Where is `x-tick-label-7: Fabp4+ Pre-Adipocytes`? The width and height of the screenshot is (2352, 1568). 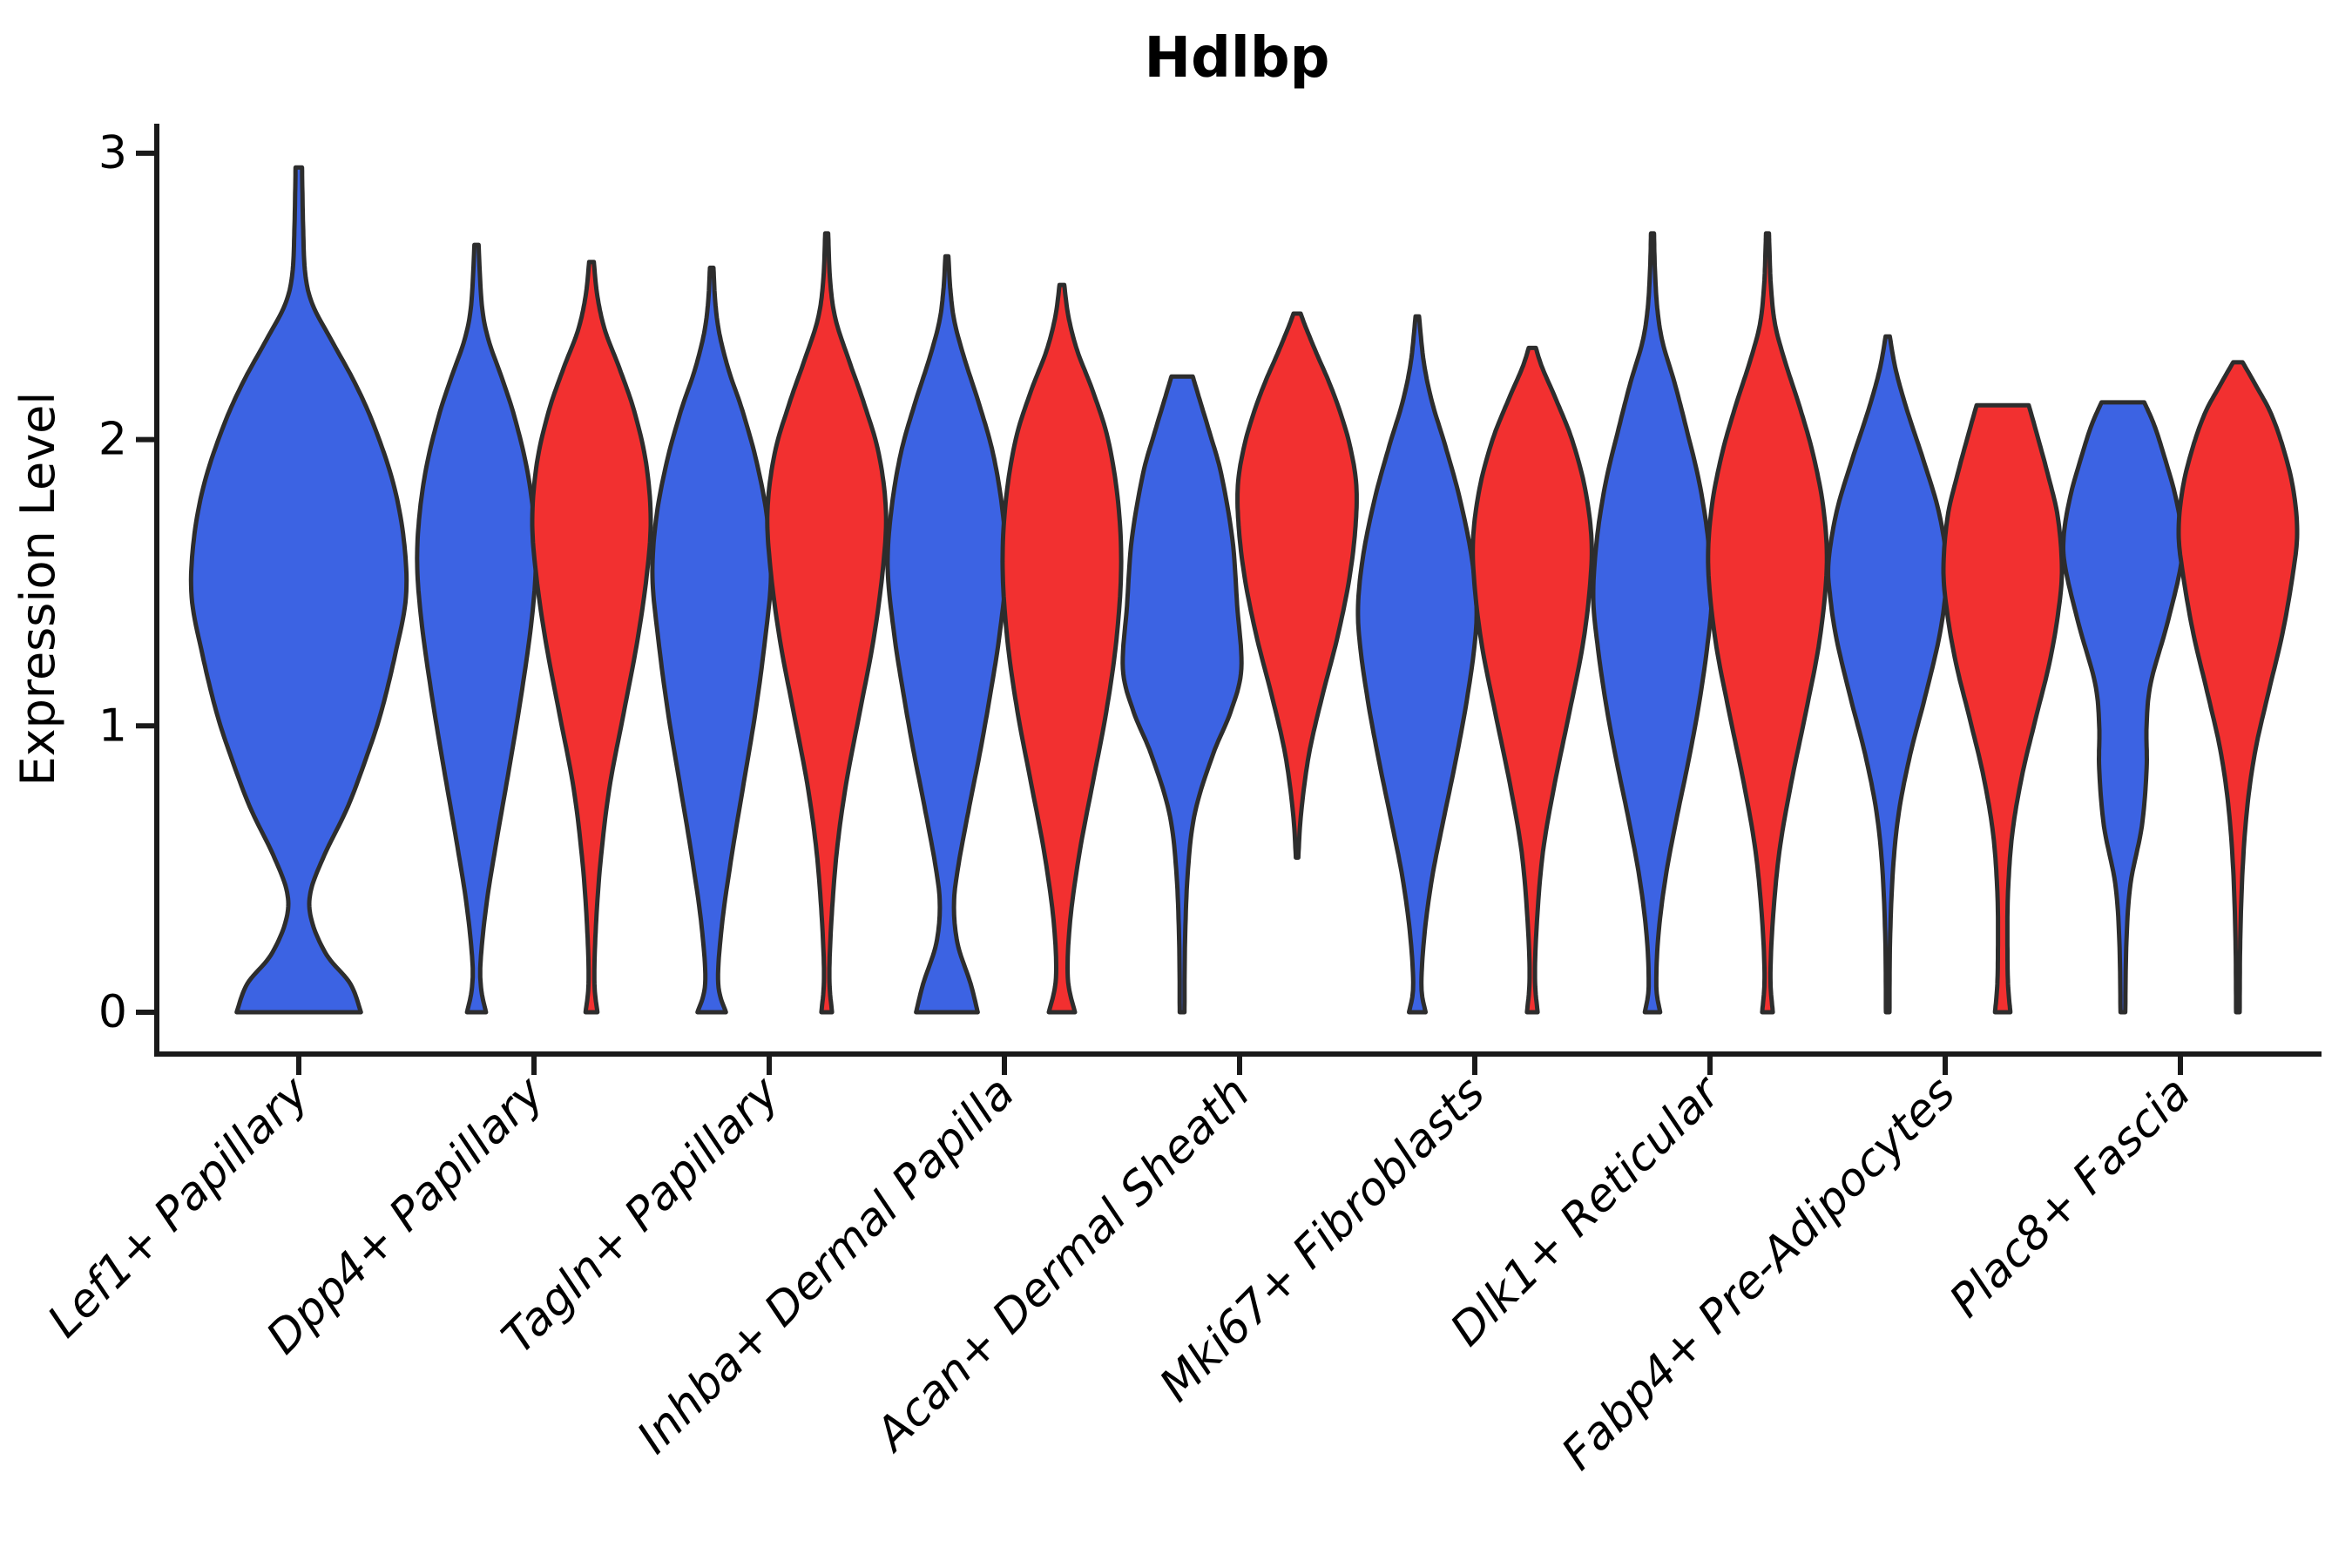 x-tick-label-7: Fabp4+ Pre-Adipocytes is located at coordinates (1759, 1274).